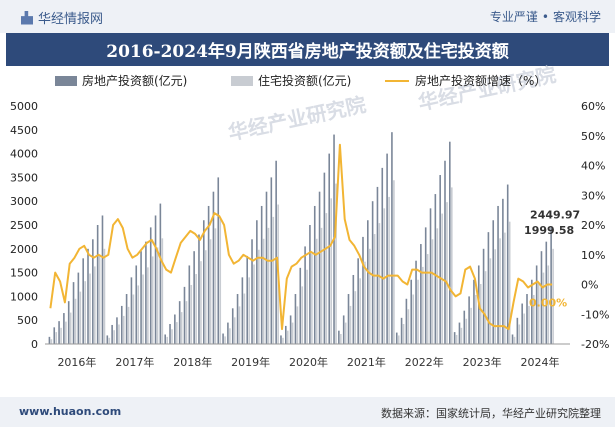 The width and height of the screenshot is (615, 427). Describe the element at coordinates (593, 195) in the screenshot. I see `y-right-tick-label: 30%` at that location.